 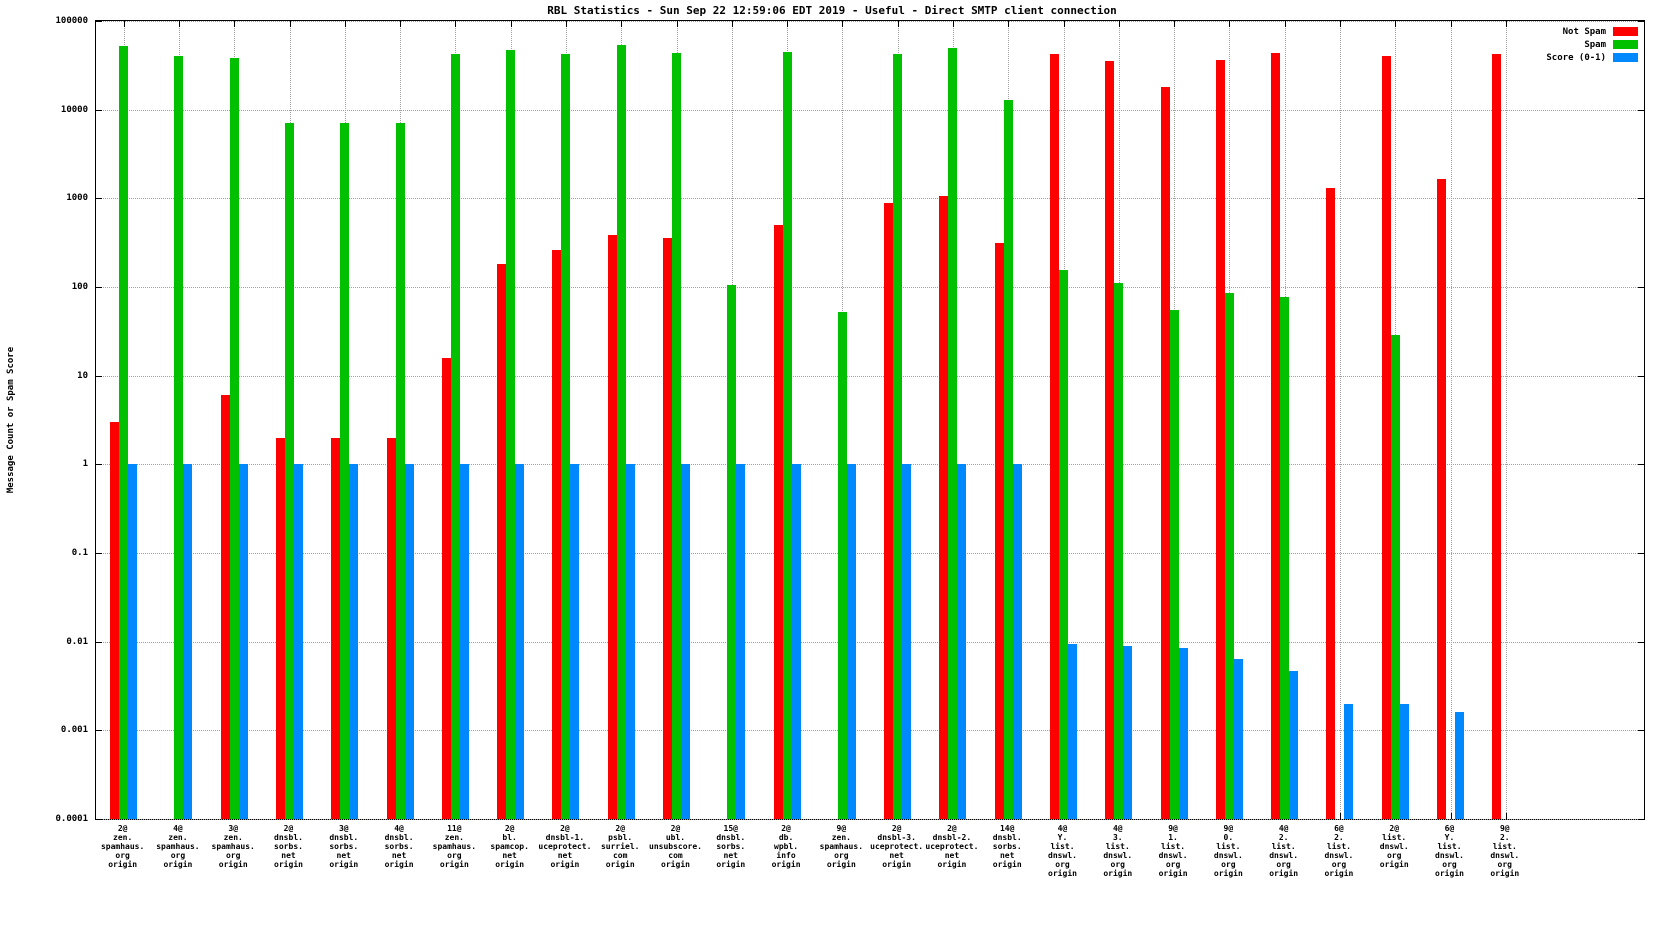 What do you see at coordinates (1340, 420) in the screenshot?
I see `grid-line-v` at bounding box center [1340, 420].